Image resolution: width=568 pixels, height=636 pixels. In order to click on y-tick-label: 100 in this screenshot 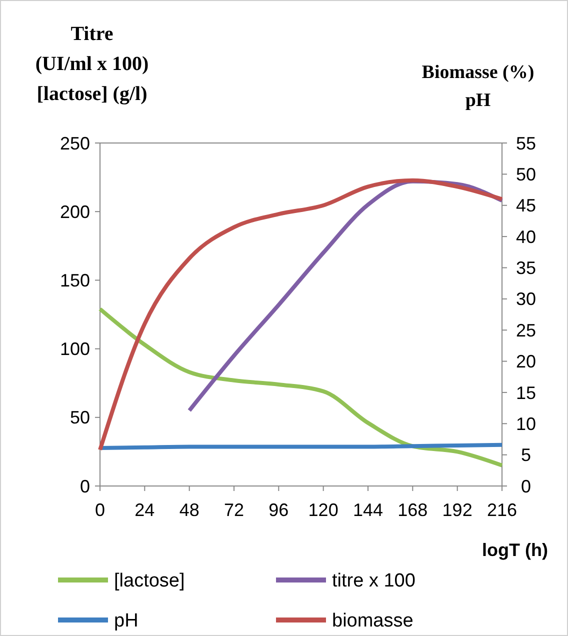, I will do `click(75, 349)`.